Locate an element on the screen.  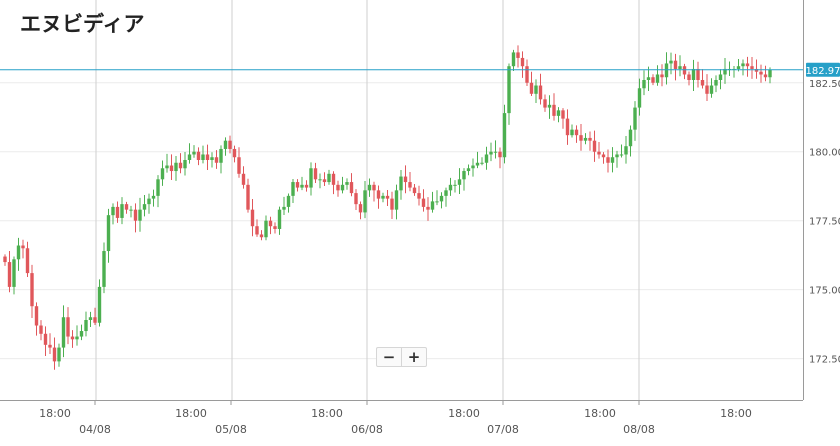
x-tick-label: 05/08 is located at coordinates (231, 429).